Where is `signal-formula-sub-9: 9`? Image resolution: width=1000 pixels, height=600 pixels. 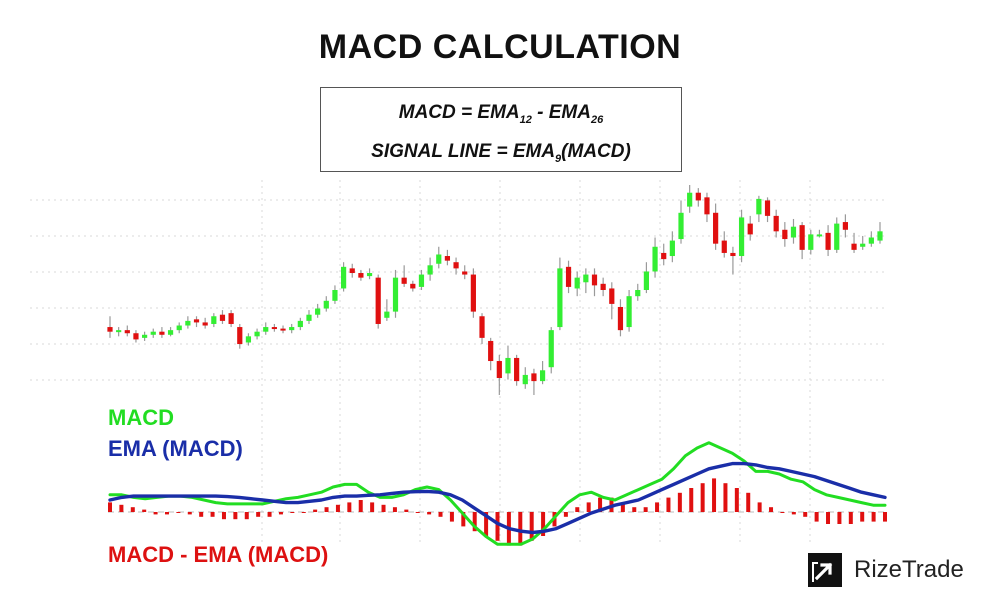 signal-formula-sub-9: 9 is located at coordinates (558, 158).